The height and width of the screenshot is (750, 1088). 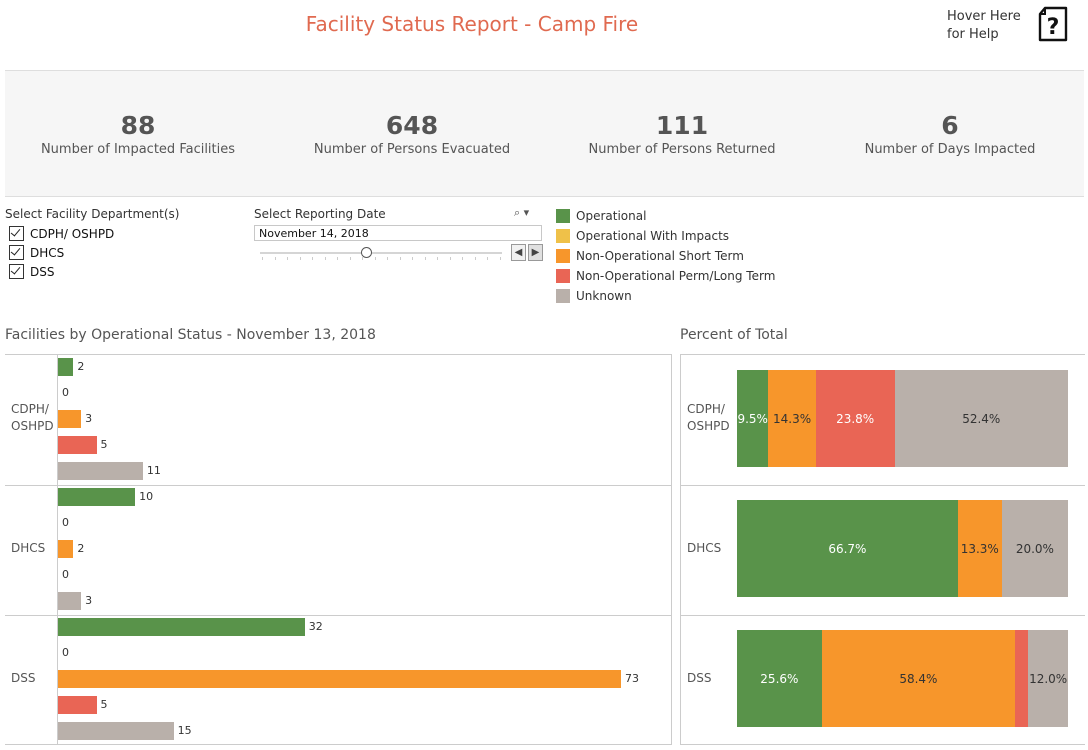 What do you see at coordinates (779, 678) in the screenshot?
I see `segment-operational: 25.6%` at bounding box center [779, 678].